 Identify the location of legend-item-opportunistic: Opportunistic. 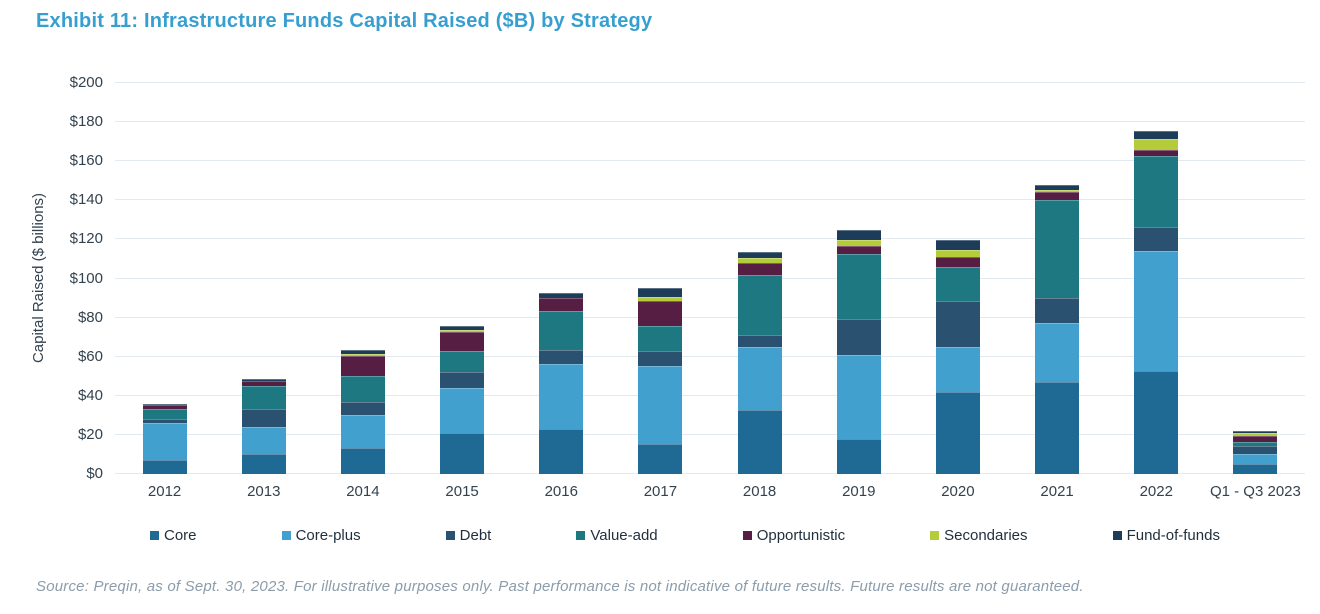
(794, 535).